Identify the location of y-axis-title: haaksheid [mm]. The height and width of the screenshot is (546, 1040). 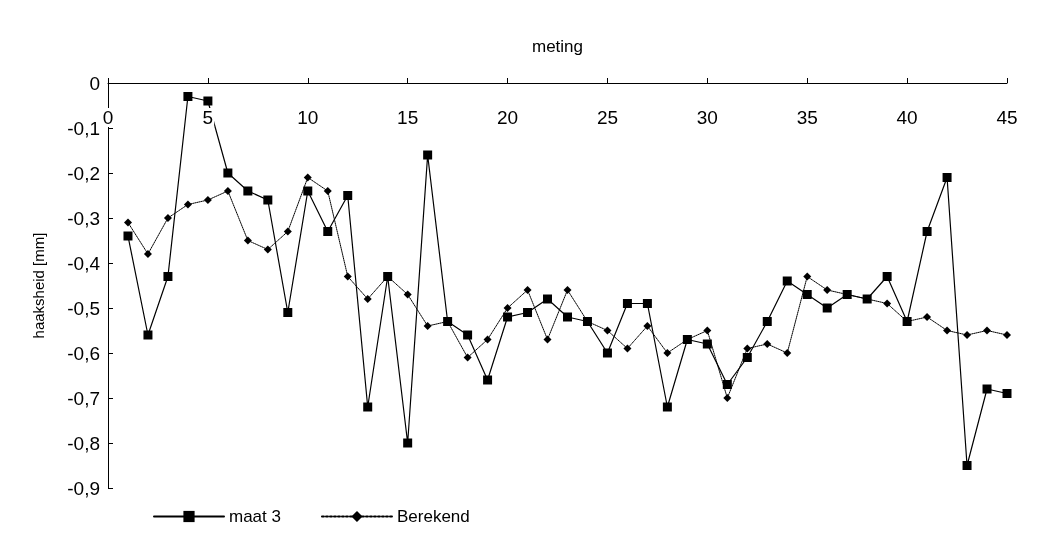
(38, 285).